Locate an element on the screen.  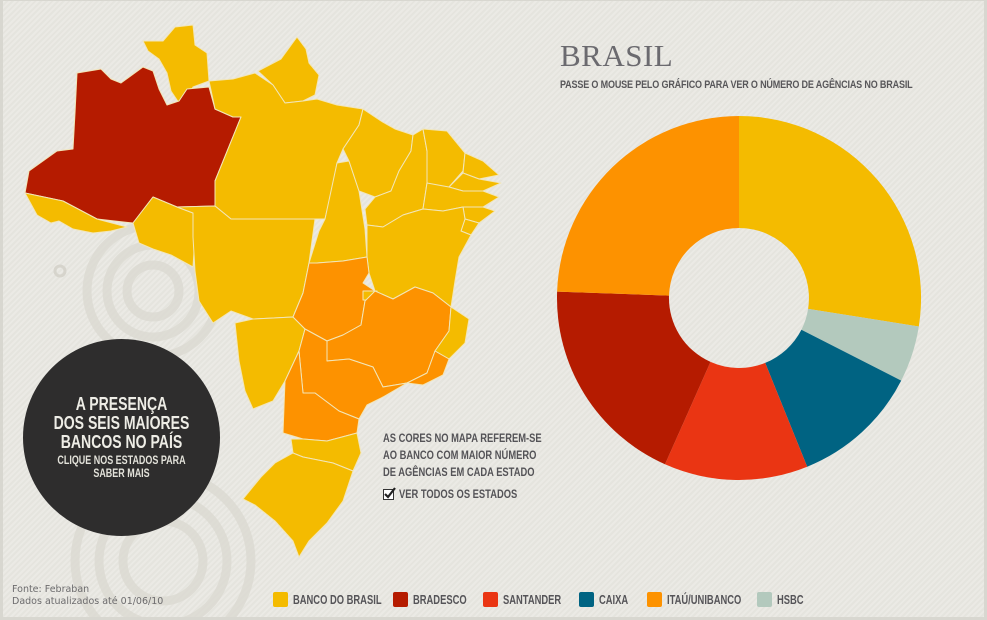
source-line: Fonte: Febraban is located at coordinates (51, 589).